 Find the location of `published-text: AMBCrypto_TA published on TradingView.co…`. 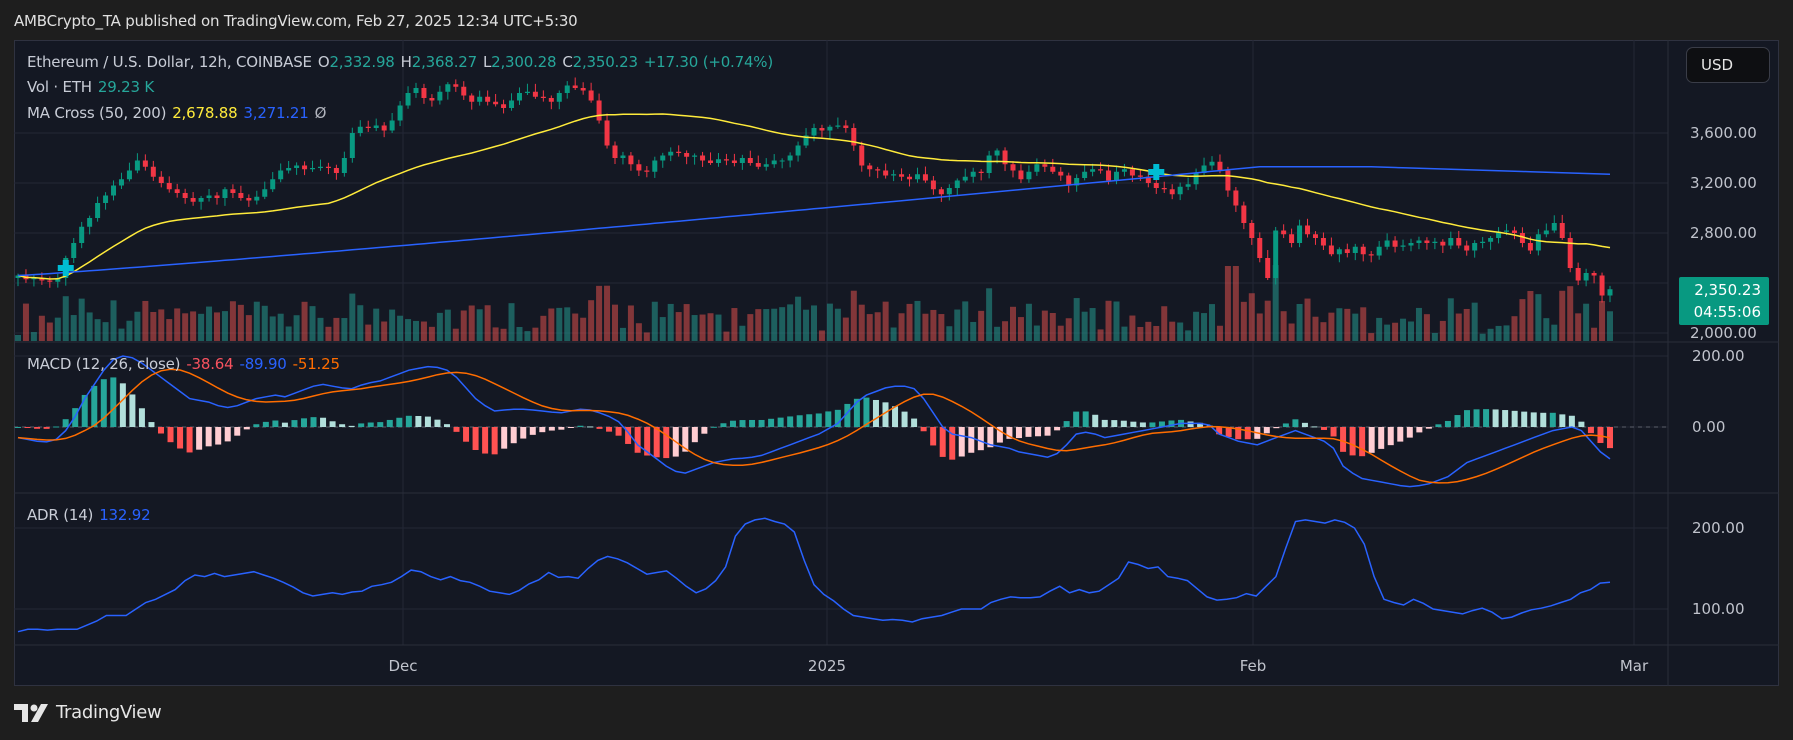

published-text: AMBCrypto_TA published on TradingView.co… is located at coordinates (296, 21).